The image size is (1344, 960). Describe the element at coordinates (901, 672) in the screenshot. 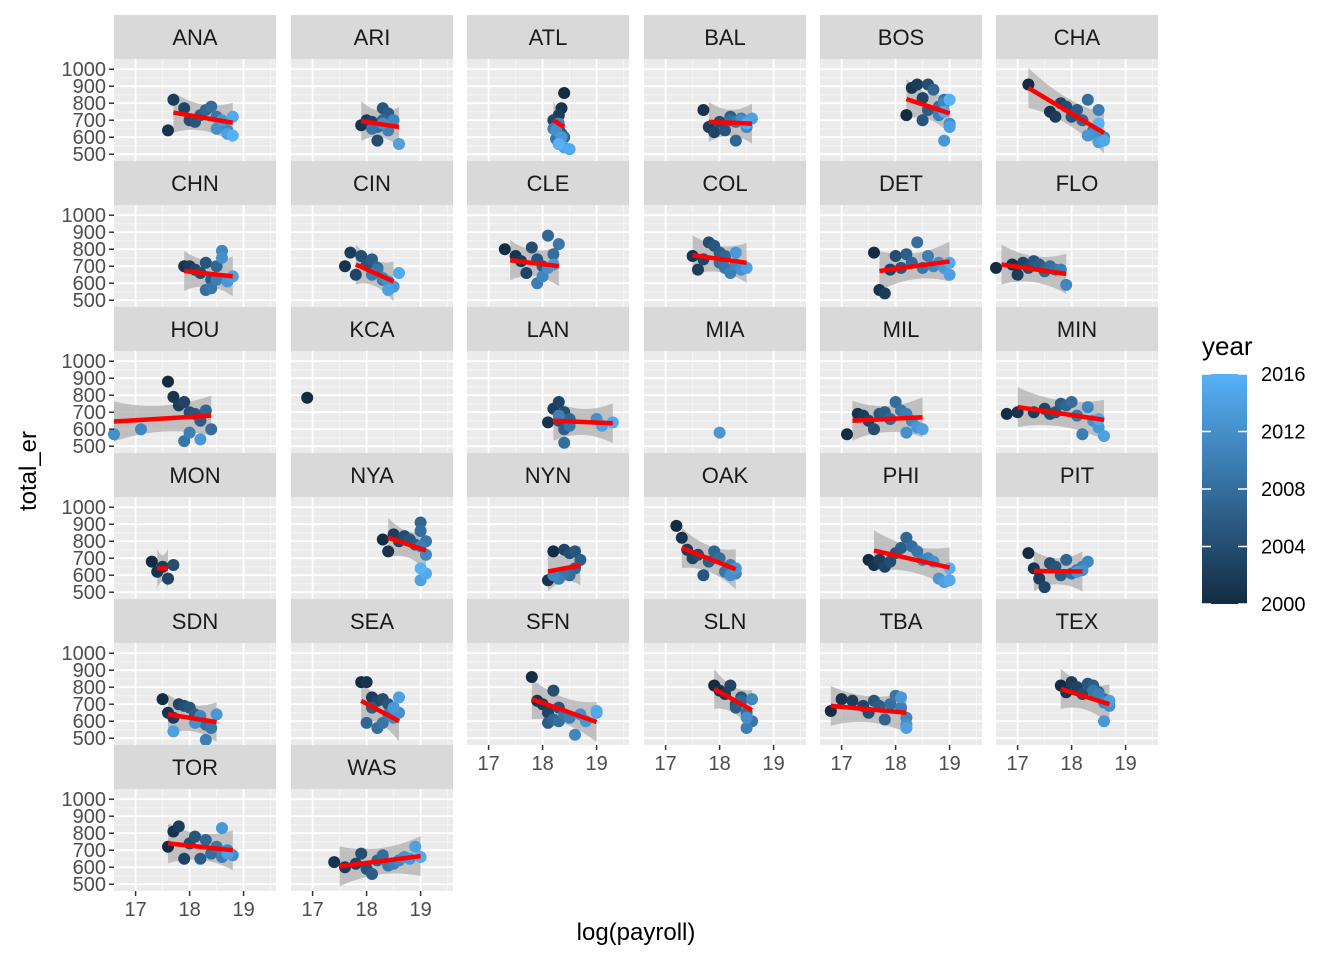

I see `facet-panel-tba: TBA` at that location.